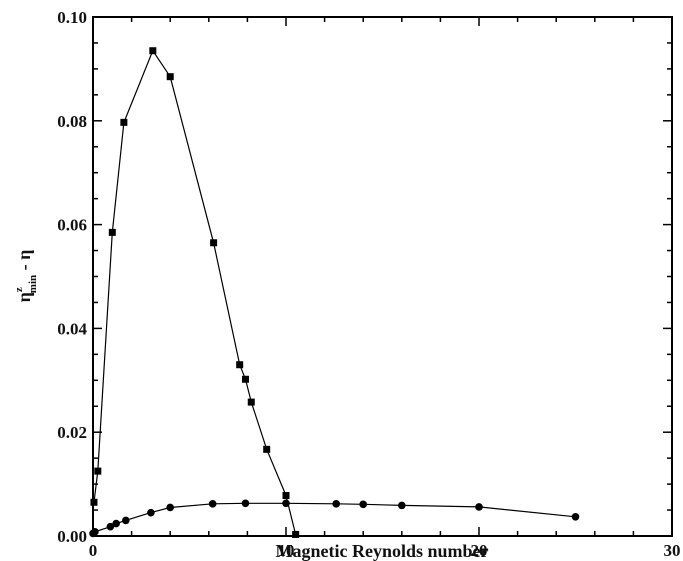  I want to click on y-axis-title: ηz min - η, so click(26, 276).